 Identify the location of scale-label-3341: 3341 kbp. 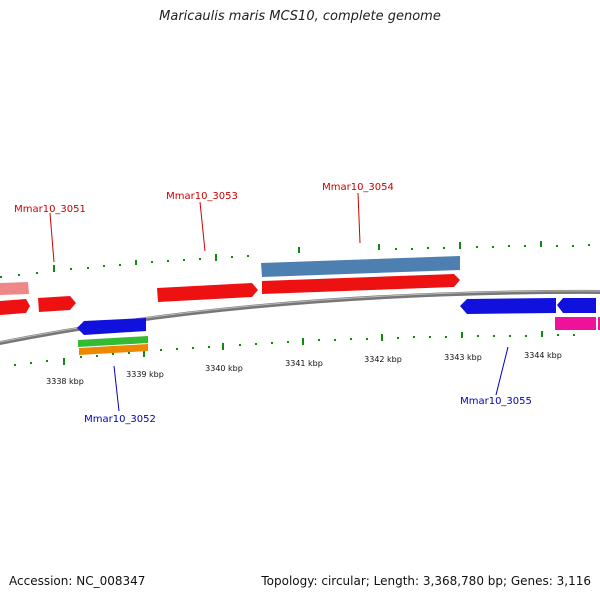
(304, 363).